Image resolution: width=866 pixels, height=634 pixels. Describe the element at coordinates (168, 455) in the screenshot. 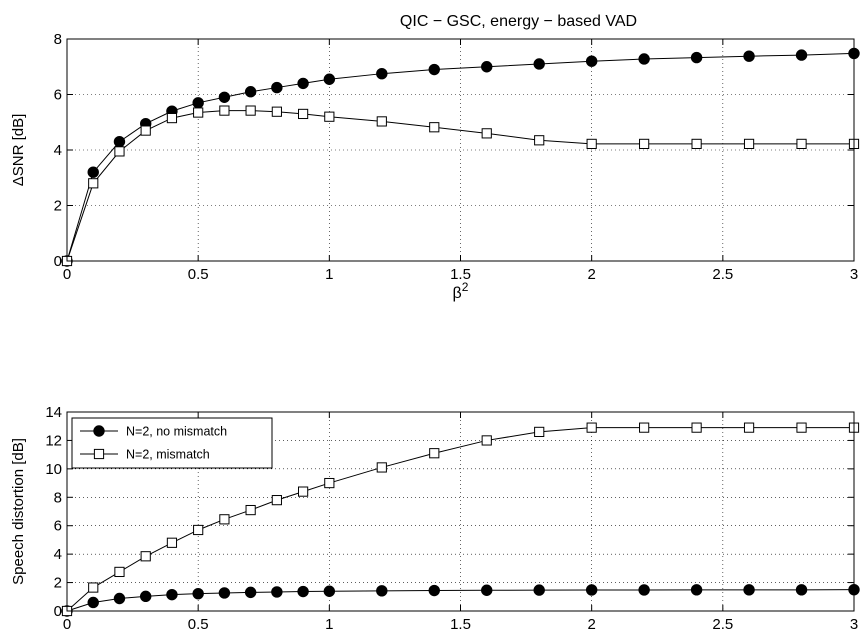

I see `legend-label-2: N=2, mismatch` at that location.